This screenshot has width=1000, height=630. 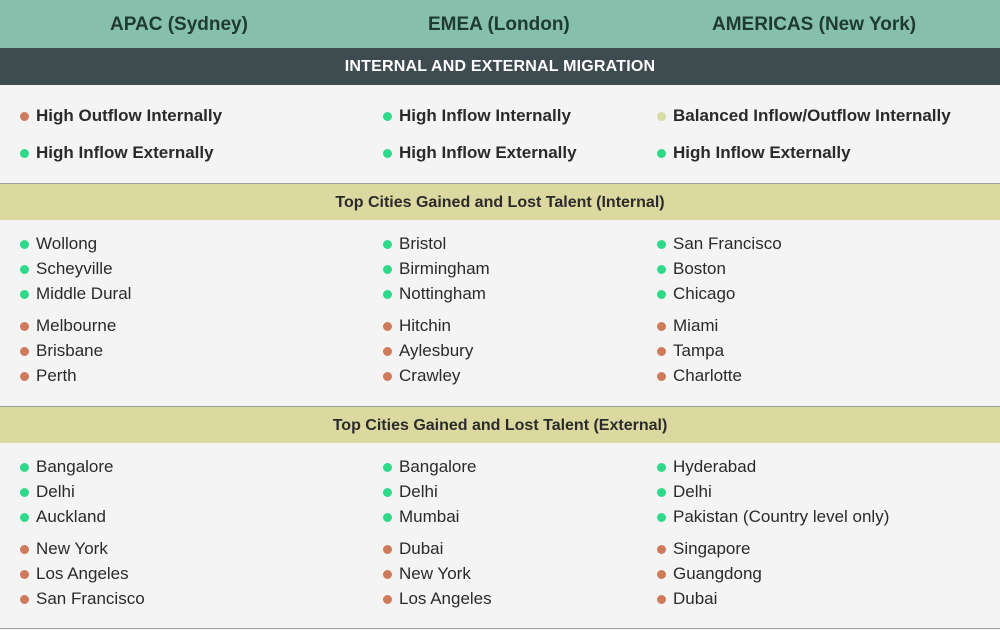 What do you see at coordinates (423, 243) in the screenshot?
I see `city-label: Bristol` at bounding box center [423, 243].